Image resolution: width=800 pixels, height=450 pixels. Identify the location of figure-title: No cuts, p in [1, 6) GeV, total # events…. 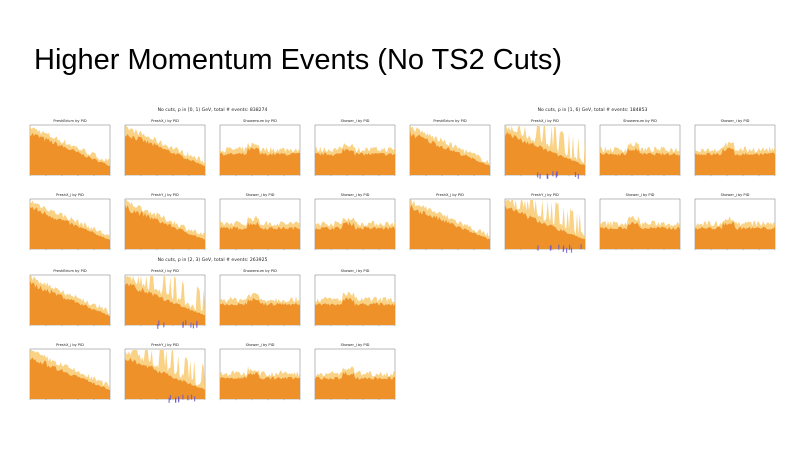
(593, 110).